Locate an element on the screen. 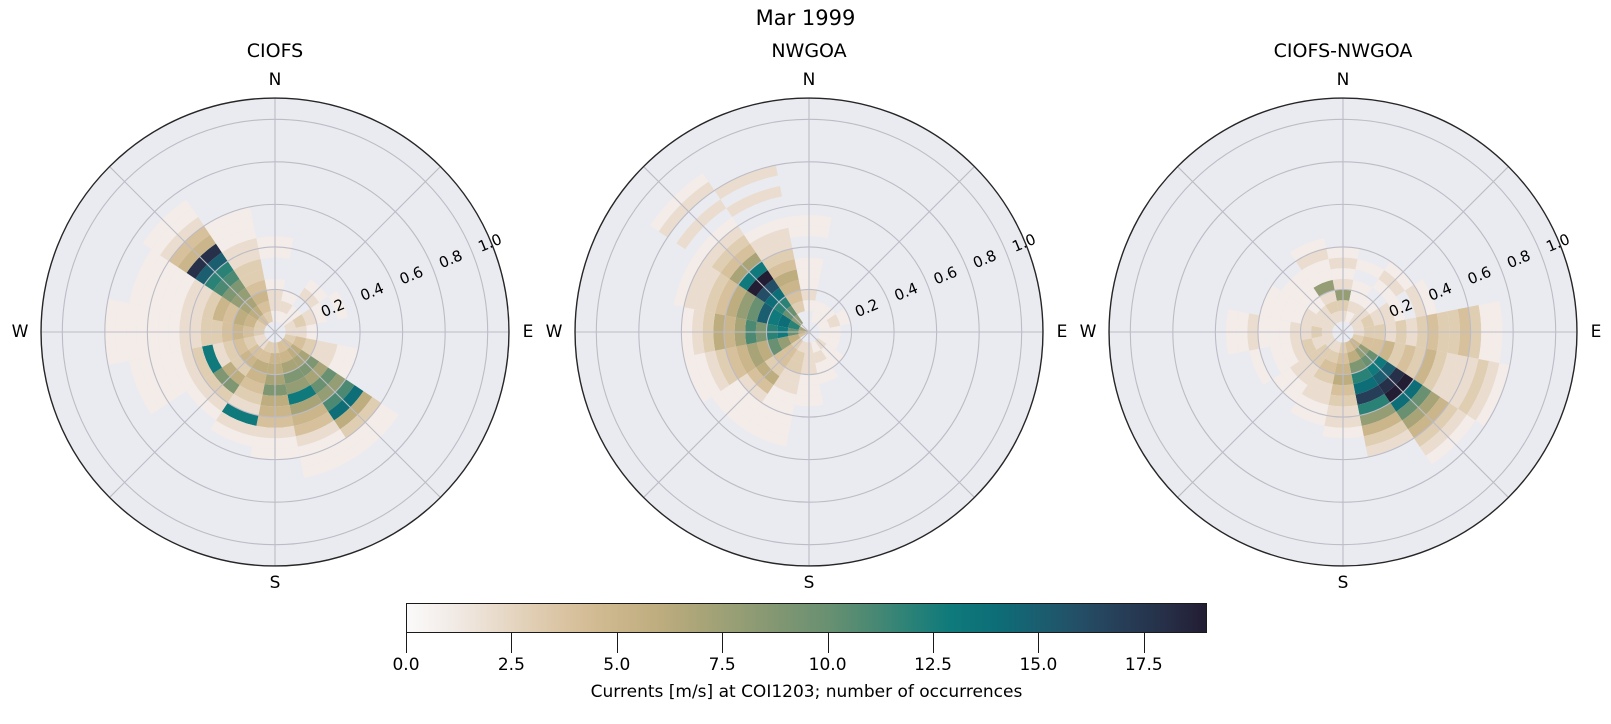 The height and width of the screenshot is (724, 1611). subplot-title-ciofs-nwgoa: CIOFS-NWGOA is located at coordinates (1343, 51).